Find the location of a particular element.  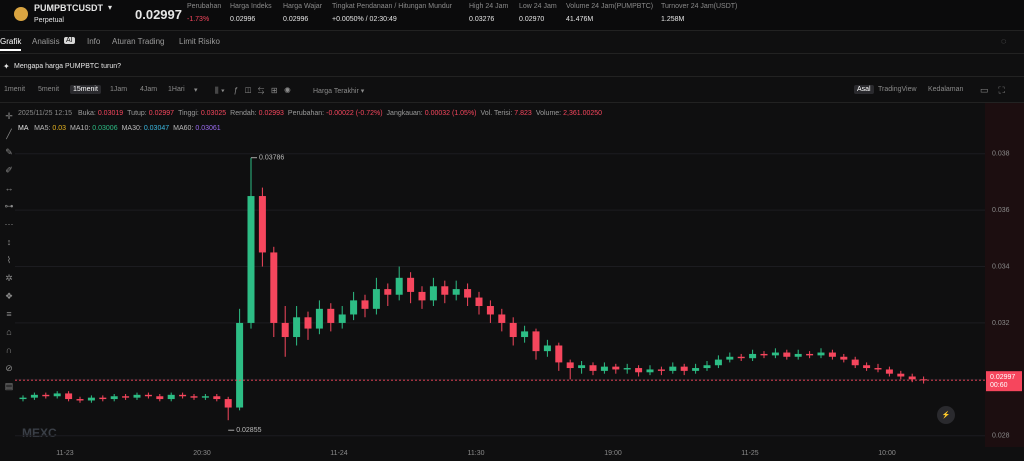

stat-label: Harga Indeks is located at coordinates (251, 6).